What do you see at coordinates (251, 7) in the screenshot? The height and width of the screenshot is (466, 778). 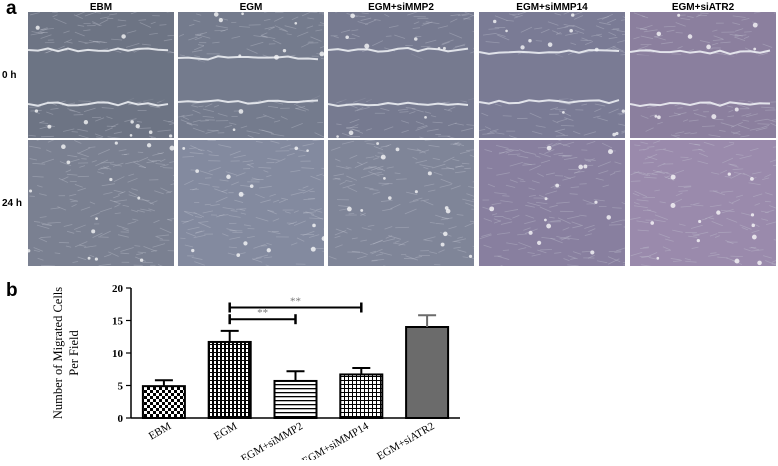 I see `col-label-egm: EGM` at bounding box center [251, 7].